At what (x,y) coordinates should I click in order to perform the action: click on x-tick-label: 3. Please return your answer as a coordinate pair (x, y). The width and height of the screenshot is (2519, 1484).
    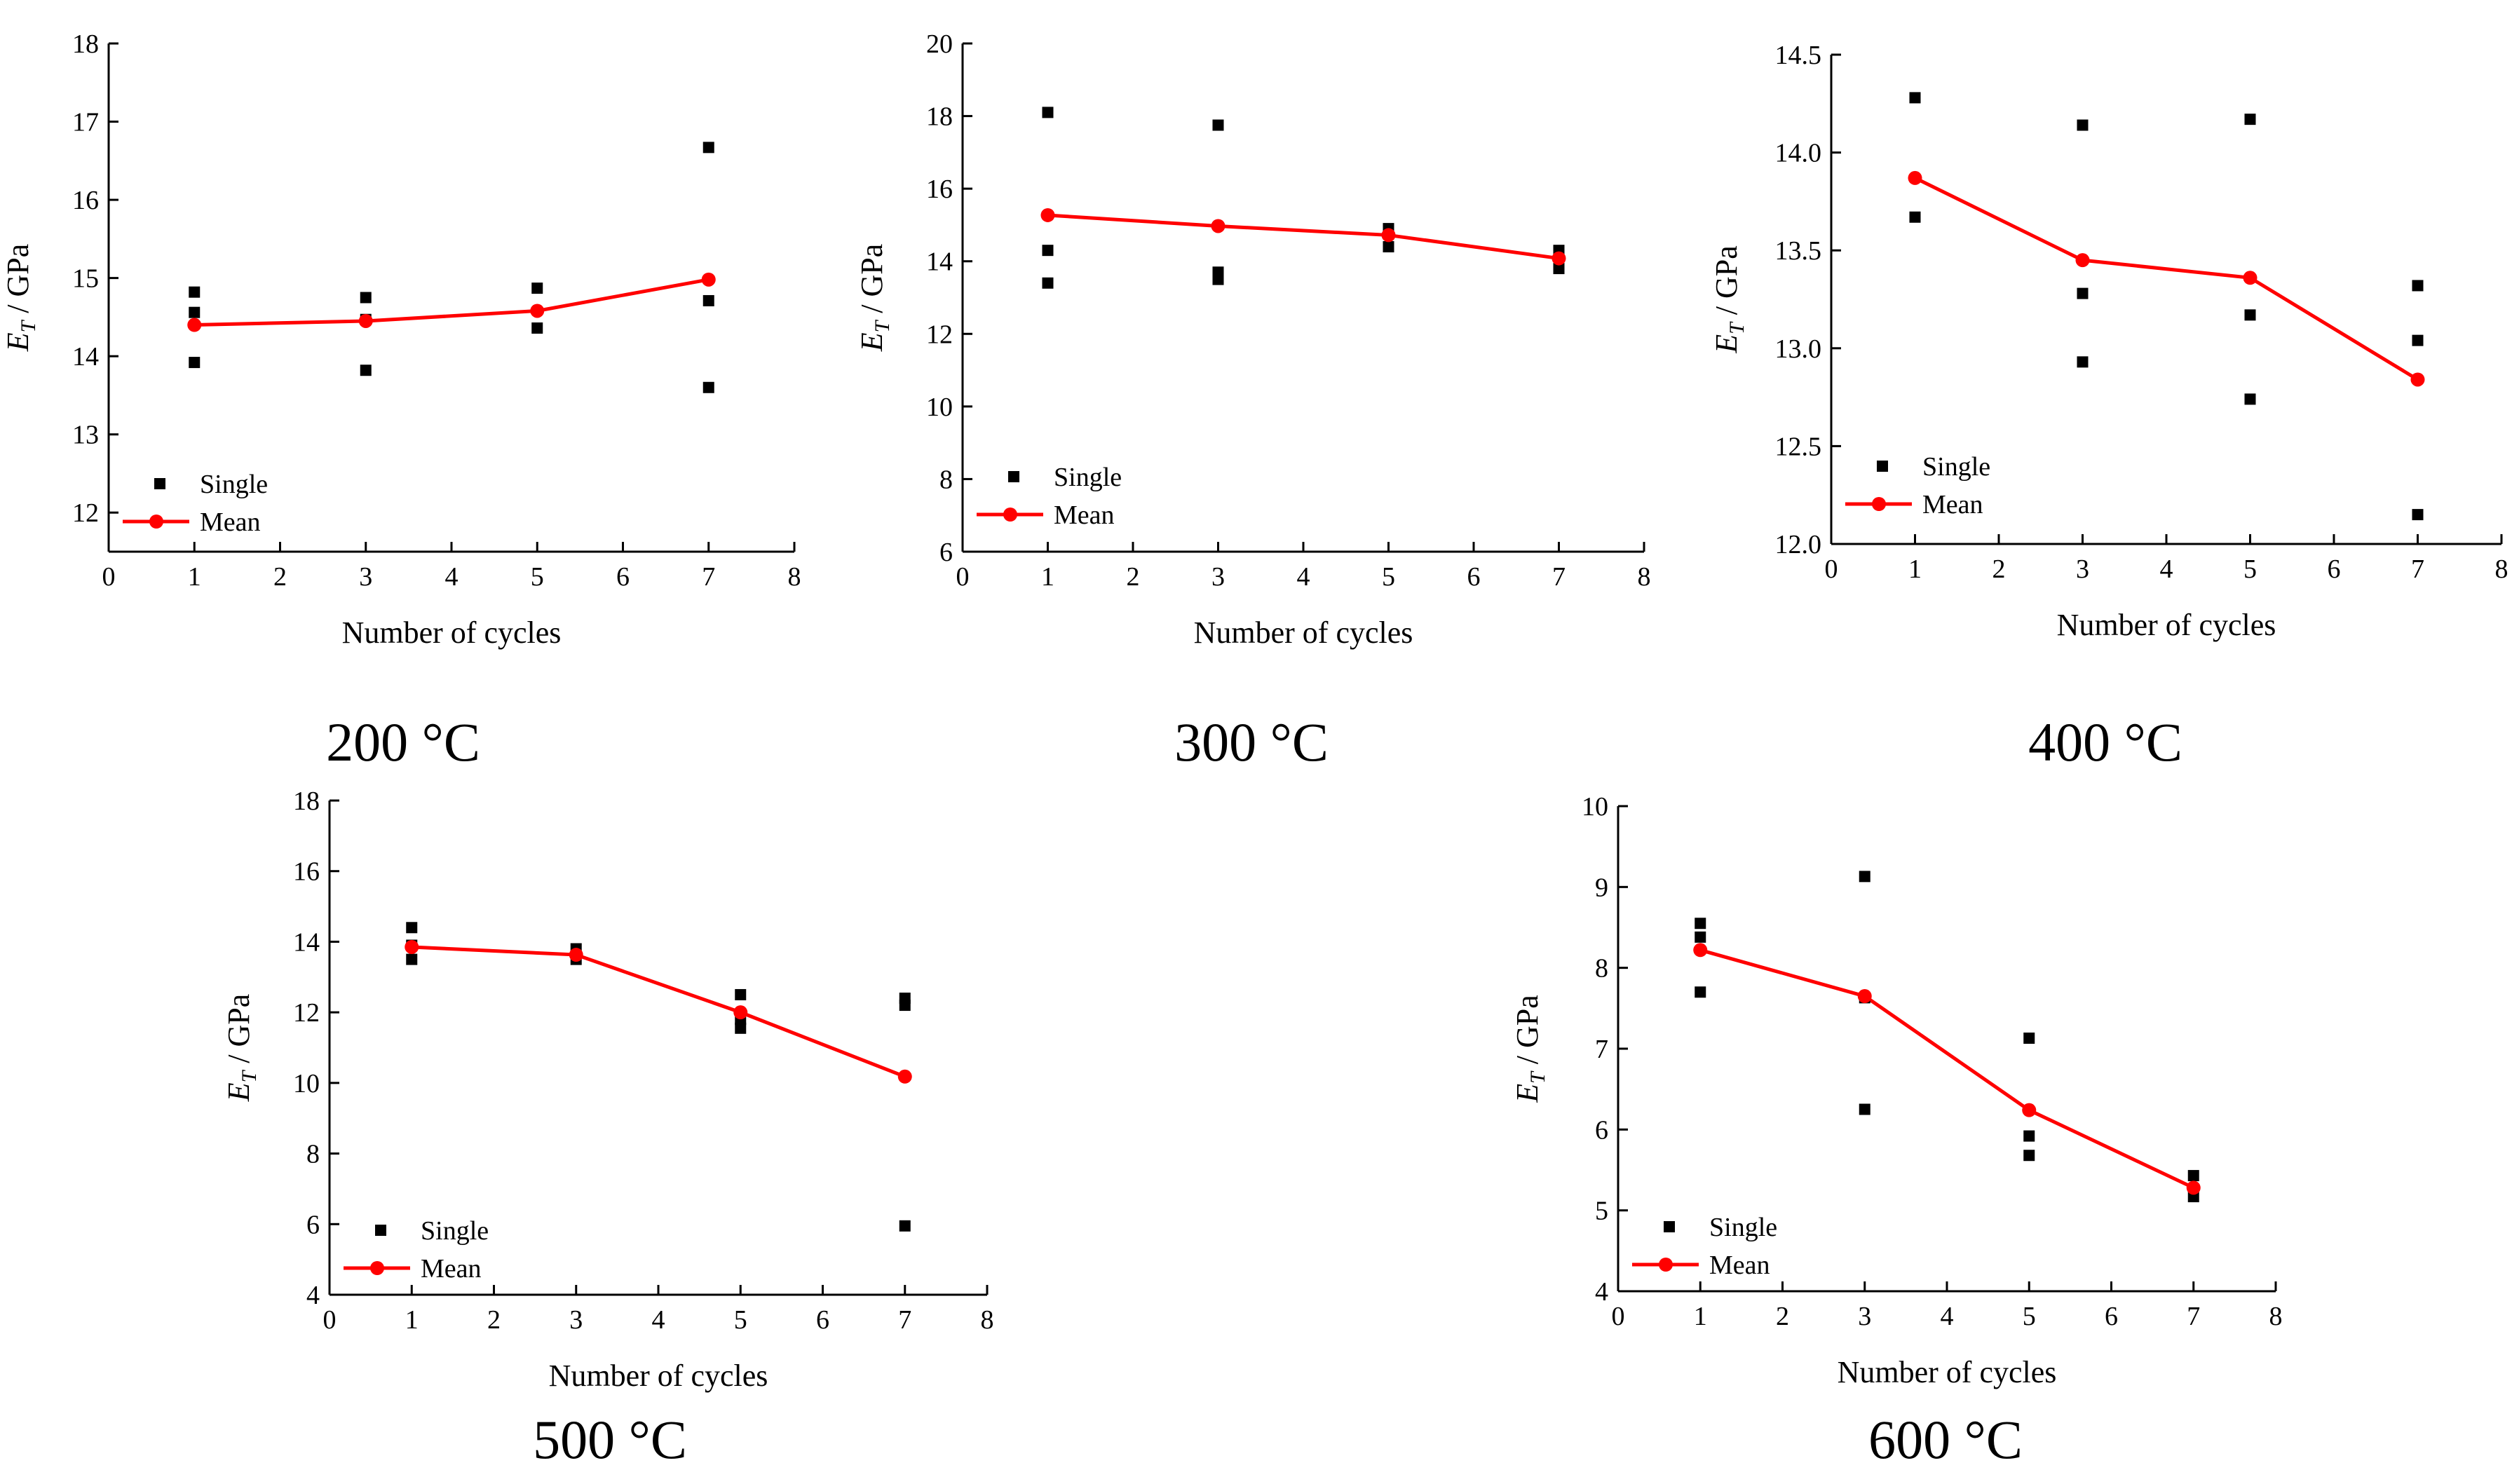
    Looking at the image, I should click on (576, 1320).